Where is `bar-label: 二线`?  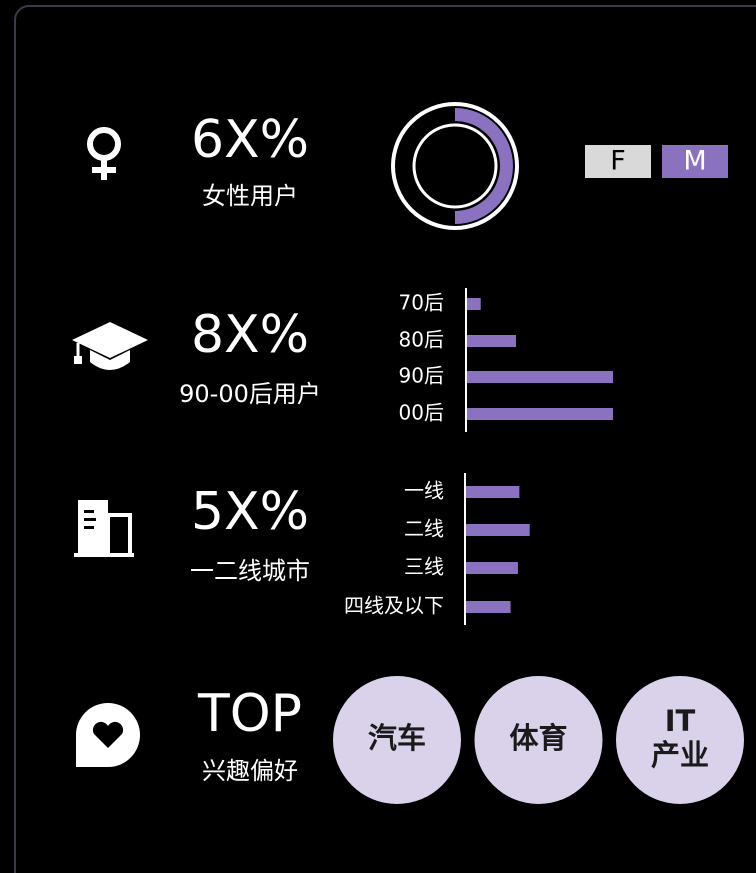 bar-label: 二线 is located at coordinates (424, 529).